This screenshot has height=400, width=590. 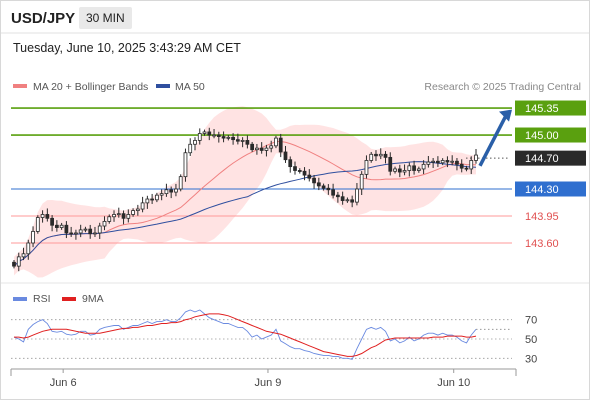 I want to click on timeframe-badge: 30 MIN, so click(x=105, y=18).